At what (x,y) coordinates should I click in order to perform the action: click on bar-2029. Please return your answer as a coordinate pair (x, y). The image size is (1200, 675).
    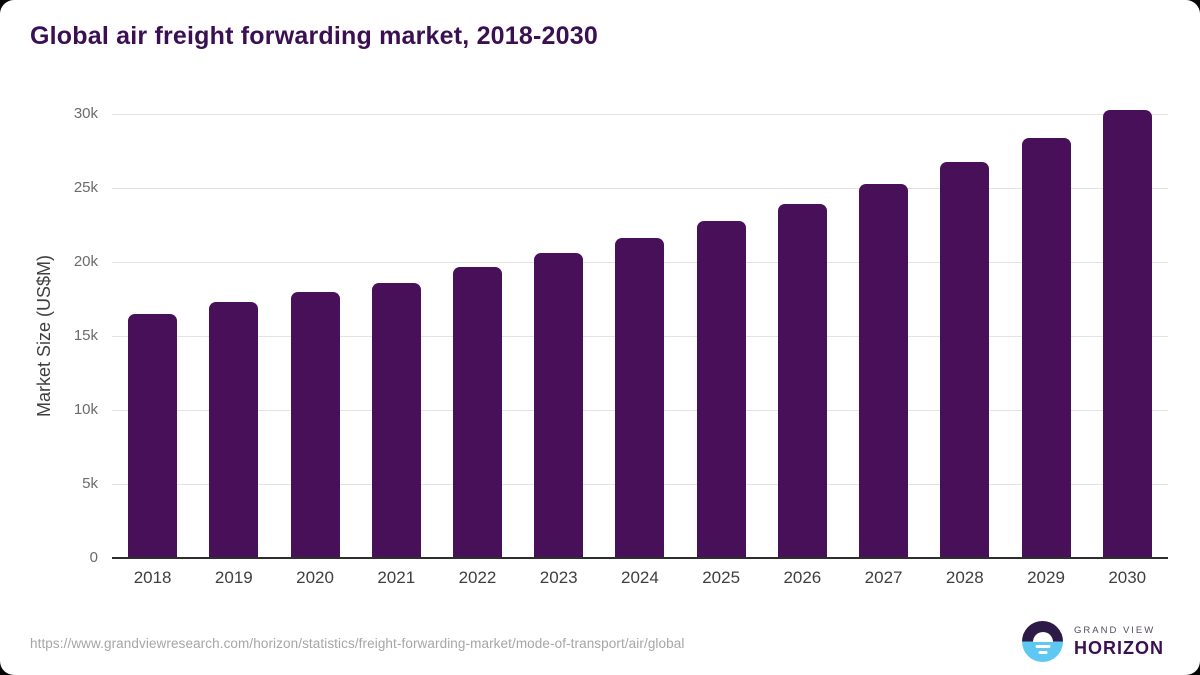
    Looking at the image, I should click on (1046, 347).